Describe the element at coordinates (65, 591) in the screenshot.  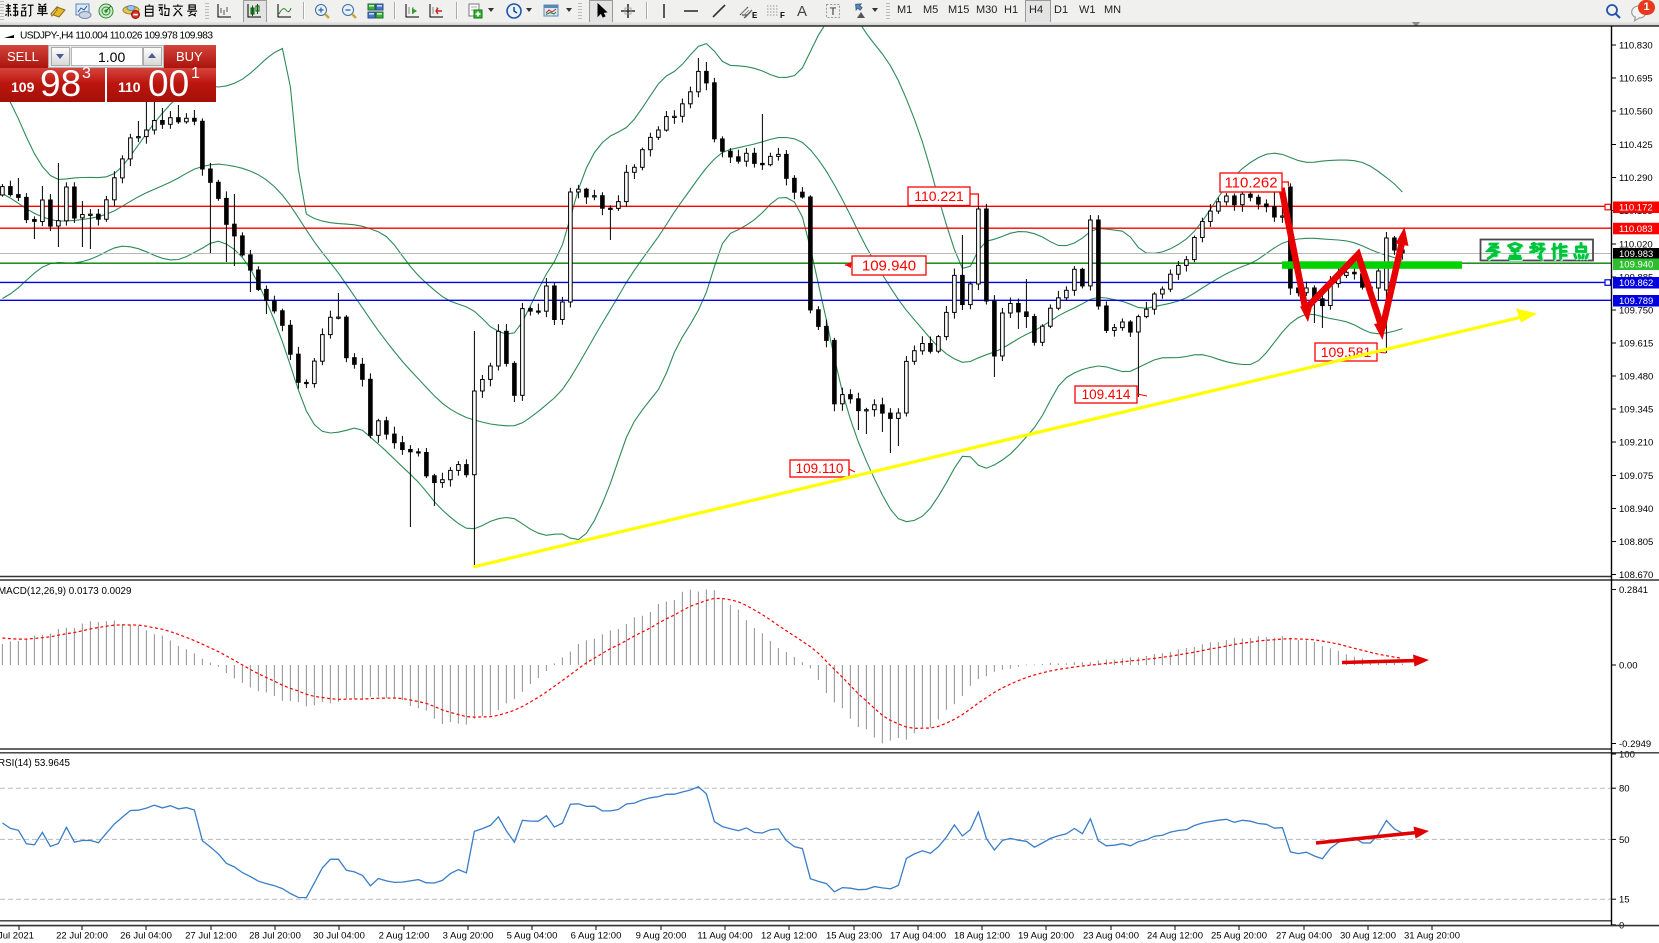
I see `svg-text: MACD(12,26,9) 0.0173 0.0029` at that location.